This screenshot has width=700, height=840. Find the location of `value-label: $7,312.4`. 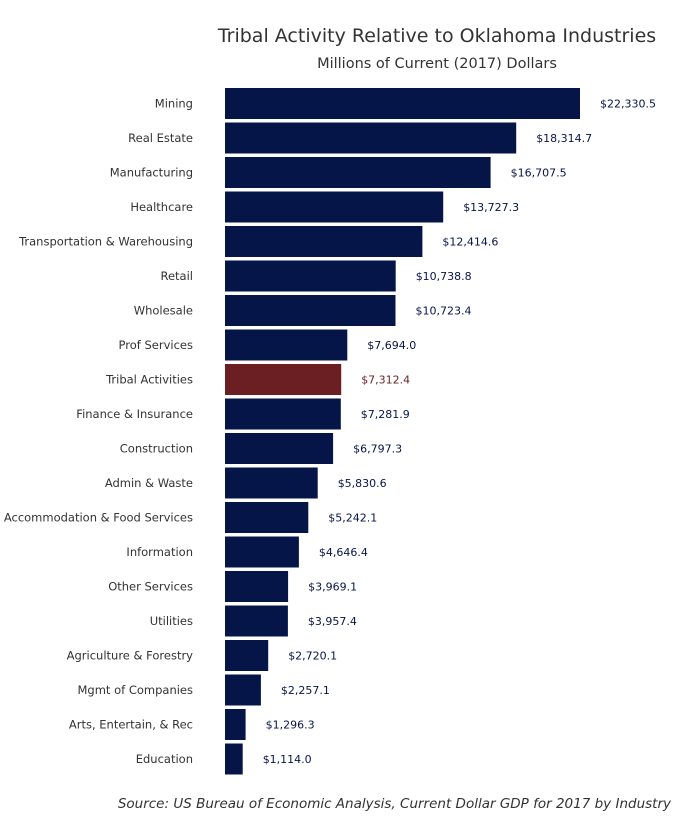

value-label: $7,312.4 is located at coordinates (385, 380).